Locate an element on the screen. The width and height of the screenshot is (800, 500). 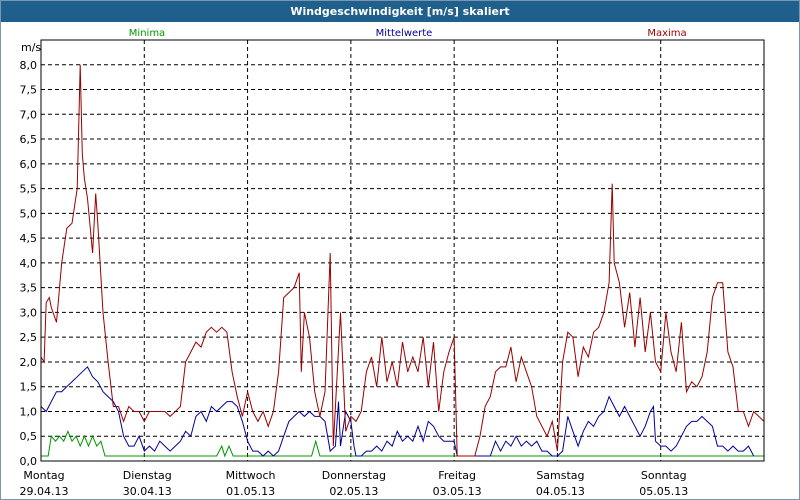
y-tick-label: 0,5 is located at coordinates (29, 436).